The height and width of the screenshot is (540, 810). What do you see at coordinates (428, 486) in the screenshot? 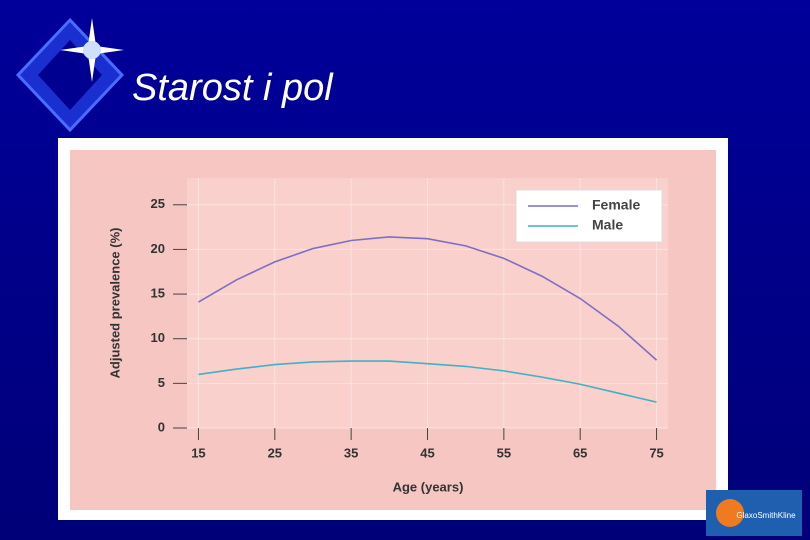
I see `x-axis-label: Age (years)` at bounding box center [428, 486].